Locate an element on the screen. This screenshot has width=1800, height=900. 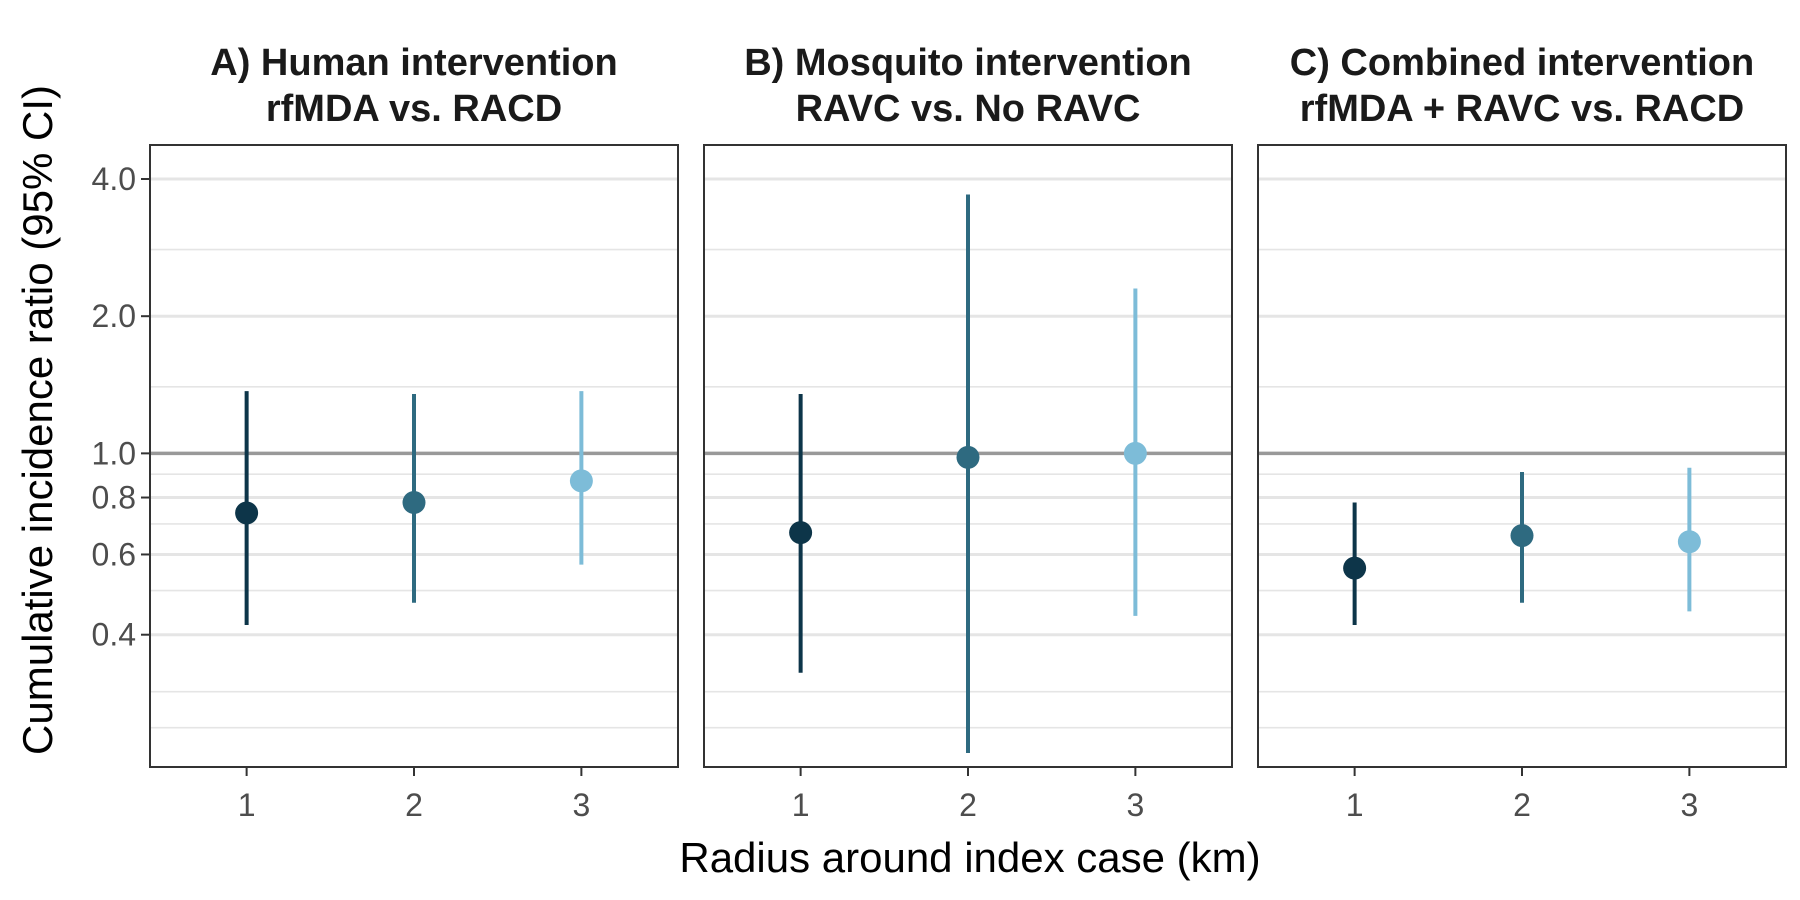
y-tick-label: 0.6 is located at coordinates (114, 554).